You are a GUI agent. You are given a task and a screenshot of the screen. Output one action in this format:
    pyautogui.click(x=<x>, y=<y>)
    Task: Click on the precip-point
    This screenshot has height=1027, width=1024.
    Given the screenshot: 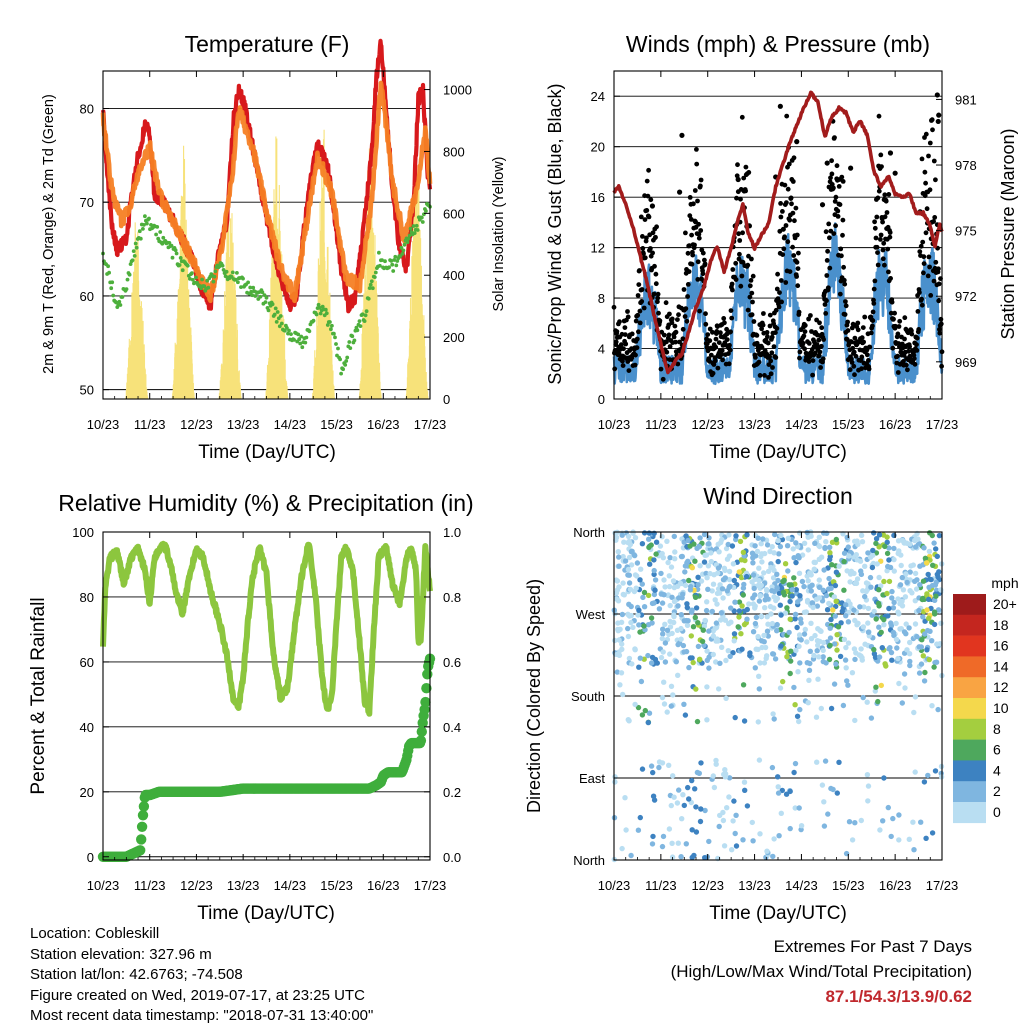 What is the action you would take?
    pyautogui.click(x=426, y=688)
    